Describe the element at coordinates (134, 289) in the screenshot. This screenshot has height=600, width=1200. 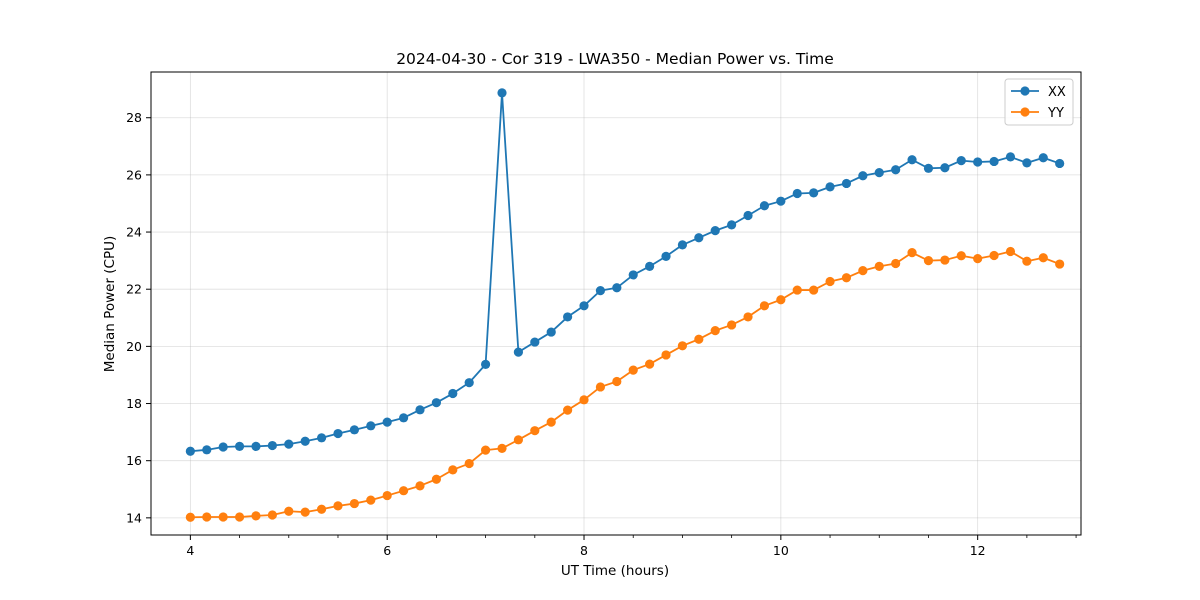
I see `y-tick-label: 22` at that location.